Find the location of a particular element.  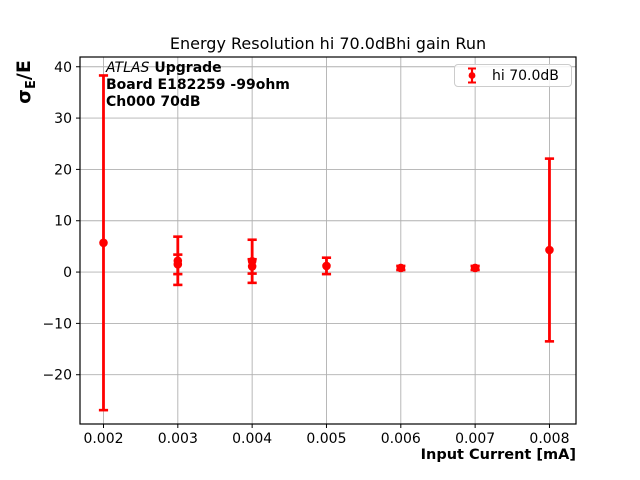

x-tick-label: 0.003 is located at coordinates (178, 439).